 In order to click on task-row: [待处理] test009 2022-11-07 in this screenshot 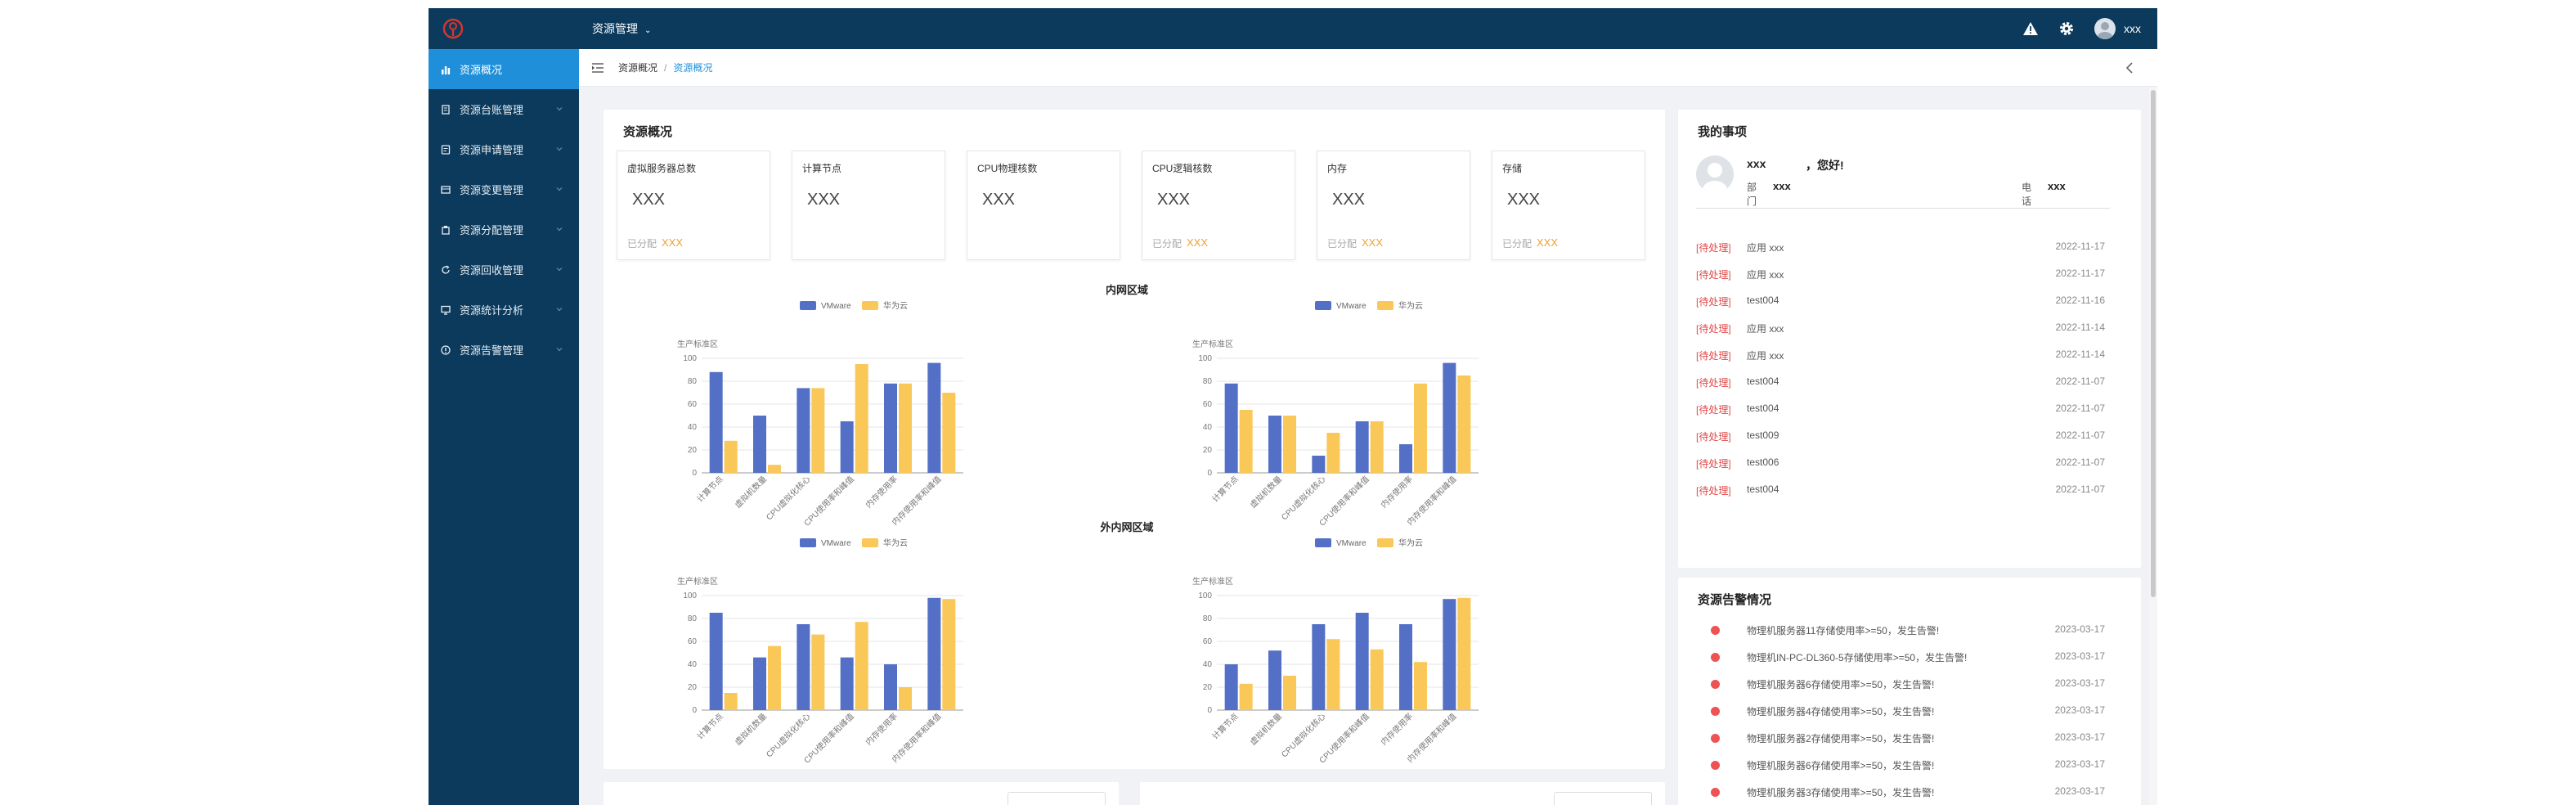, I will do `click(1900, 437)`.